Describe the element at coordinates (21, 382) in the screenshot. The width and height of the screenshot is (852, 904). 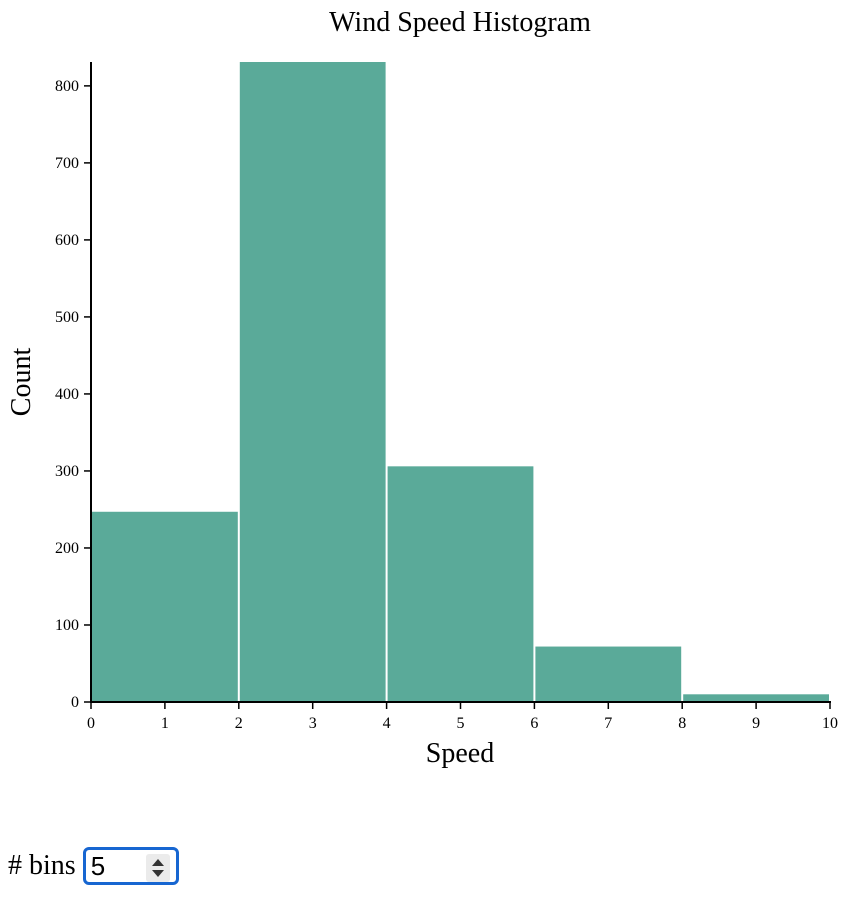
I see `y-axis-title: Count` at that location.